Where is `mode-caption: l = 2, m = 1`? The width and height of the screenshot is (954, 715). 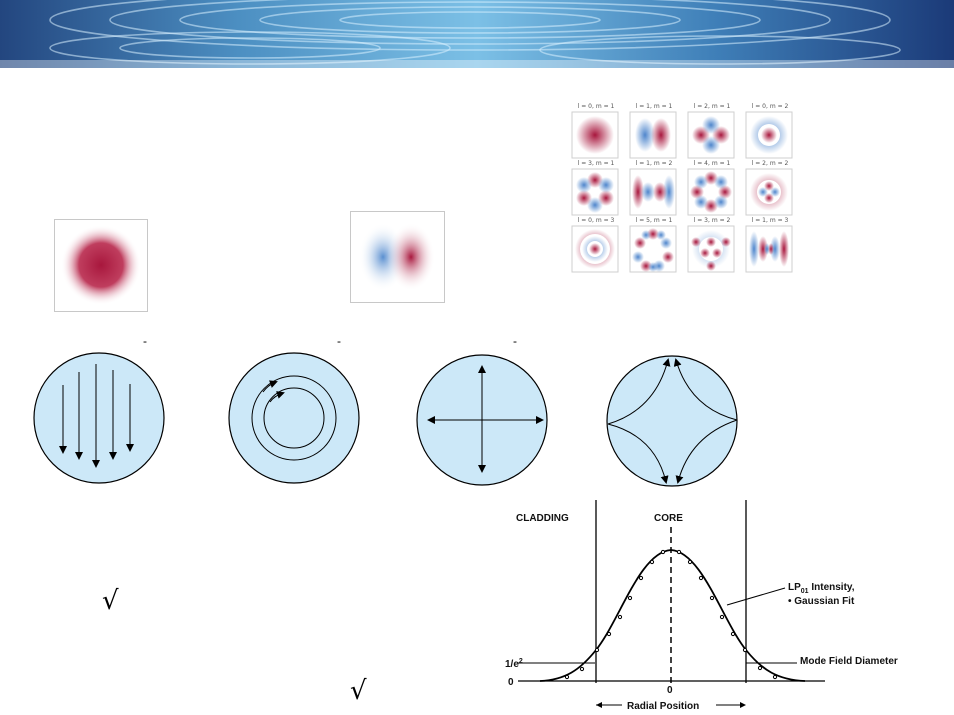 mode-caption: l = 2, m = 1 is located at coordinates (712, 106).